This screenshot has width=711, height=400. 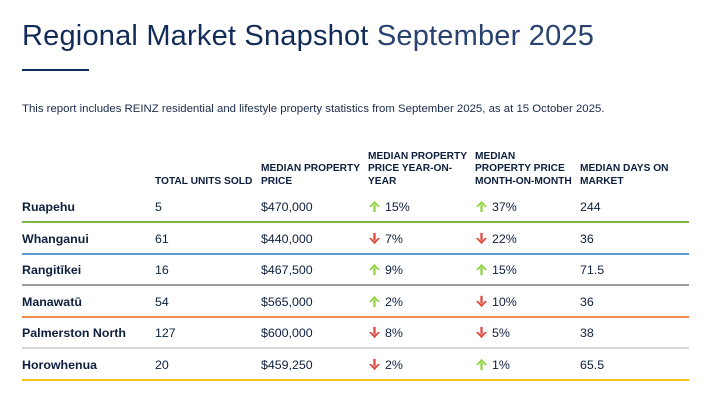 I want to click on cell-median-price: $600,000, so click(x=287, y=333).